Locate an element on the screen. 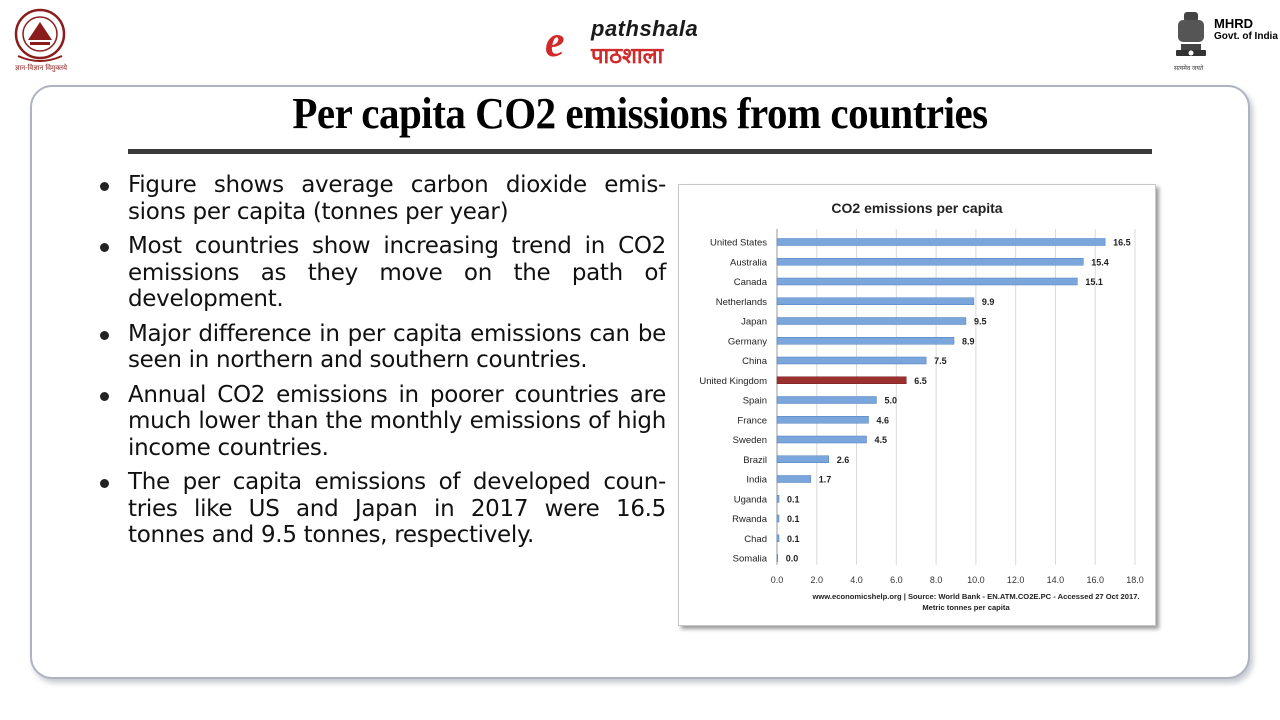  value-label: 4.6 is located at coordinates (882, 420).